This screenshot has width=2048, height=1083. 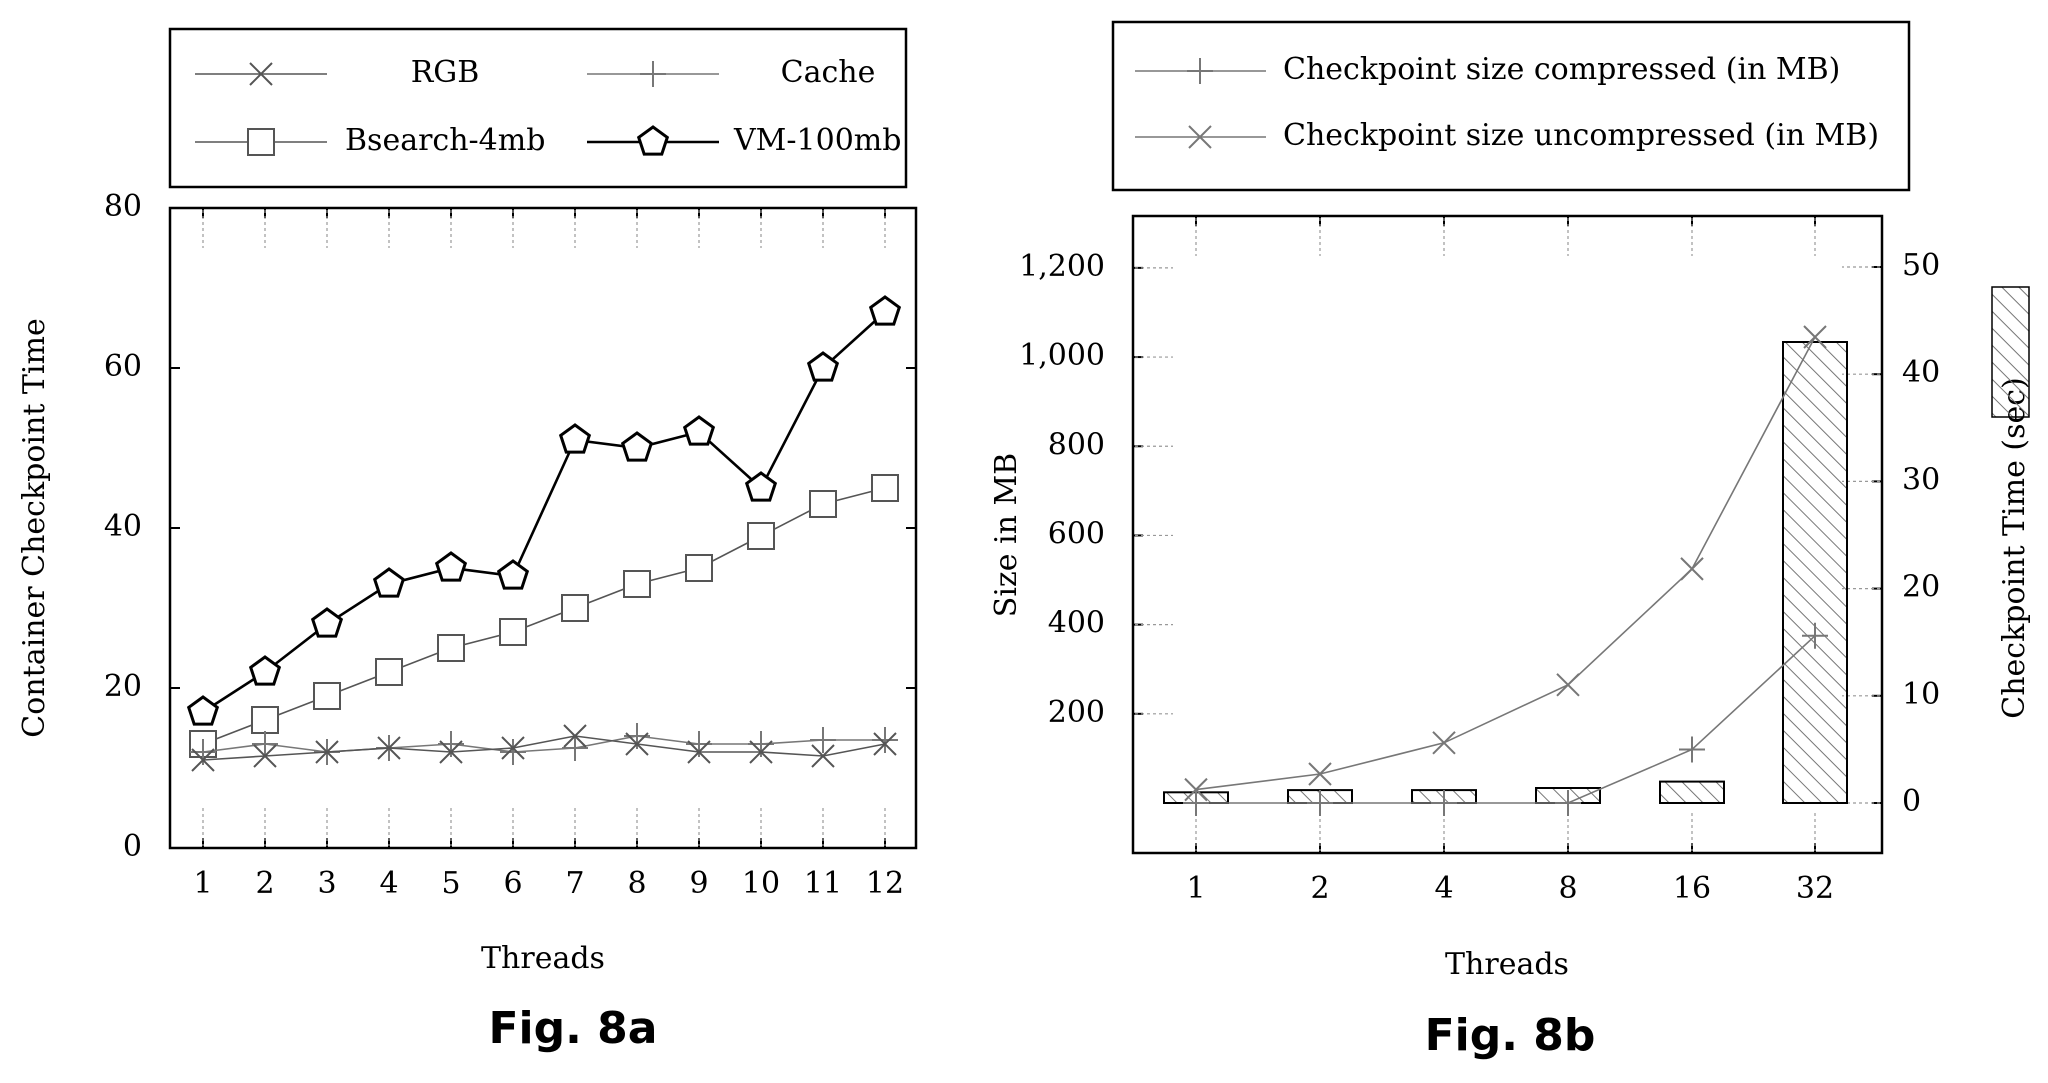 What do you see at coordinates (445, 72) in the screenshot?
I see `chart-a-legend-rgb-label: RGB` at bounding box center [445, 72].